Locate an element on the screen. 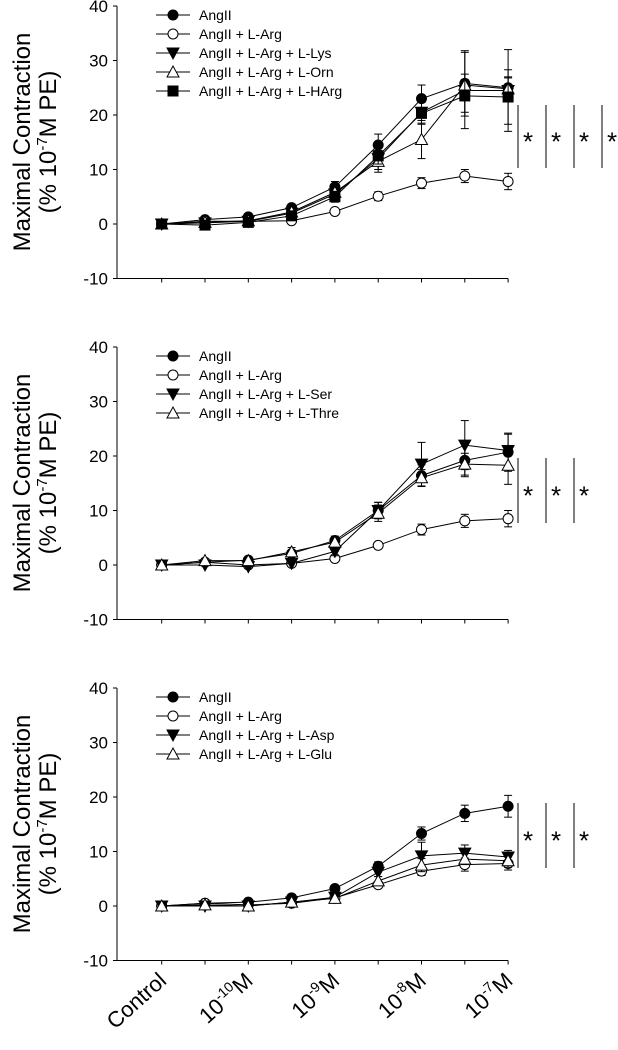 This screenshot has width=618, height=1050. legend-label: AngII + L-Arg + L-Ser is located at coordinates (265, 394).